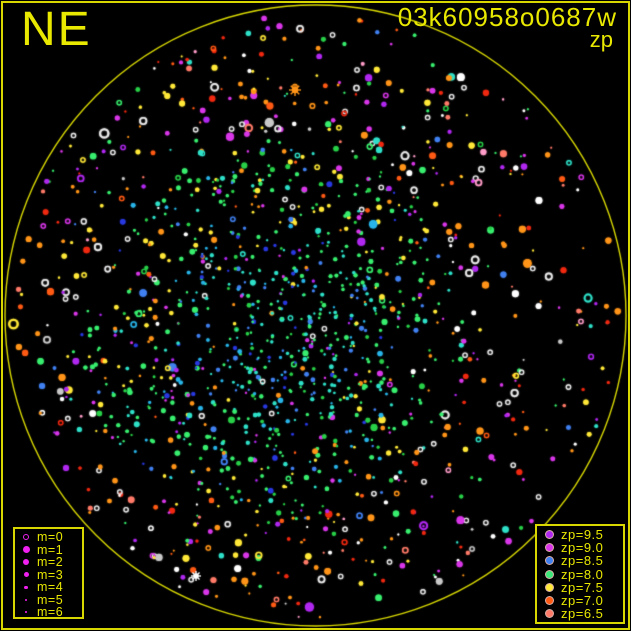 The height and width of the screenshot is (631, 631). I want to click on legend-label-zp75: zp=7.5, so click(582, 587).